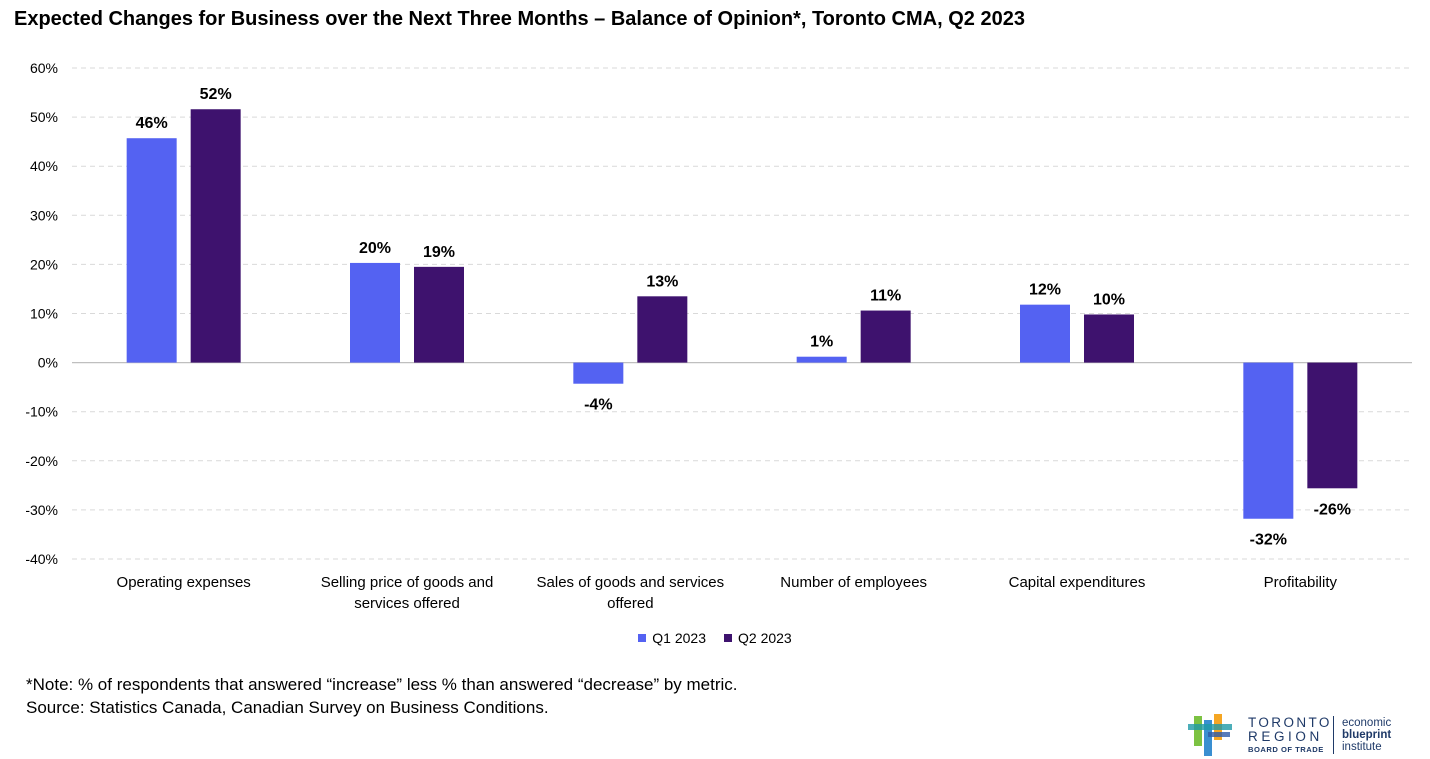 This screenshot has width=1430, height=759. What do you see at coordinates (439, 252) in the screenshot?
I see `data-label: 19%` at bounding box center [439, 252].